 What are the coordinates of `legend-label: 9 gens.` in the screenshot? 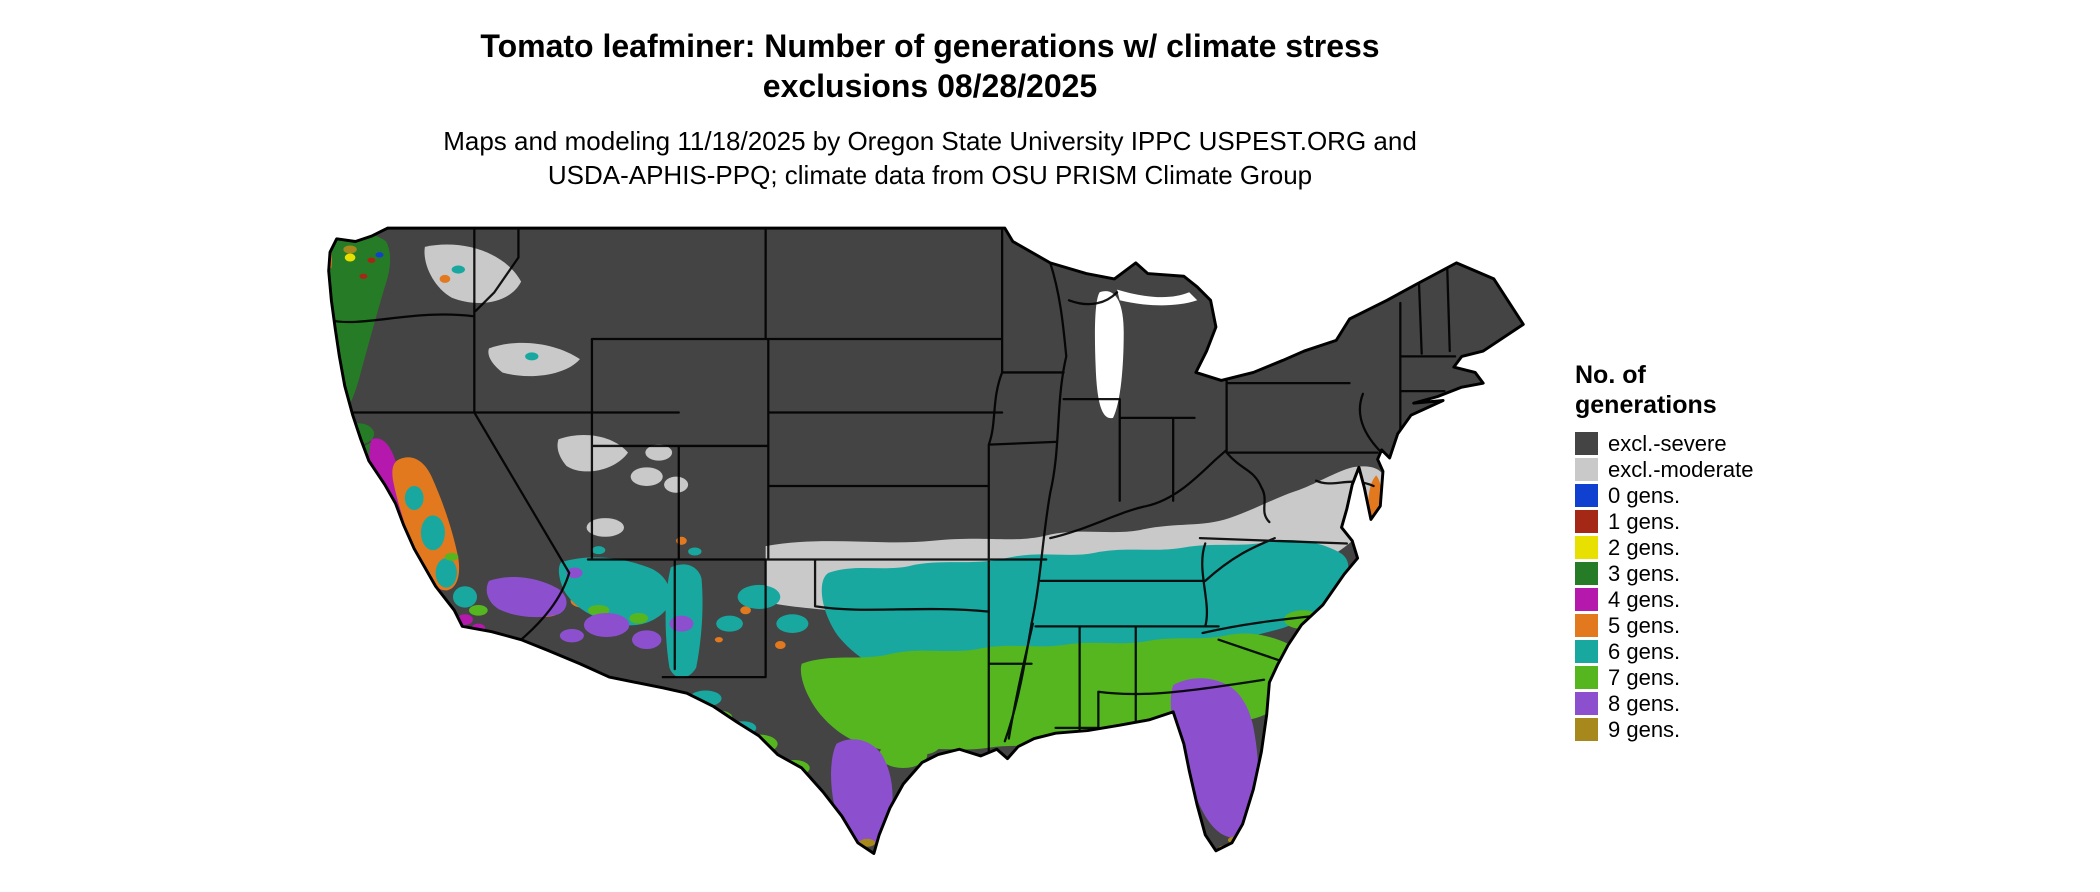 It's located at (1644, 729).